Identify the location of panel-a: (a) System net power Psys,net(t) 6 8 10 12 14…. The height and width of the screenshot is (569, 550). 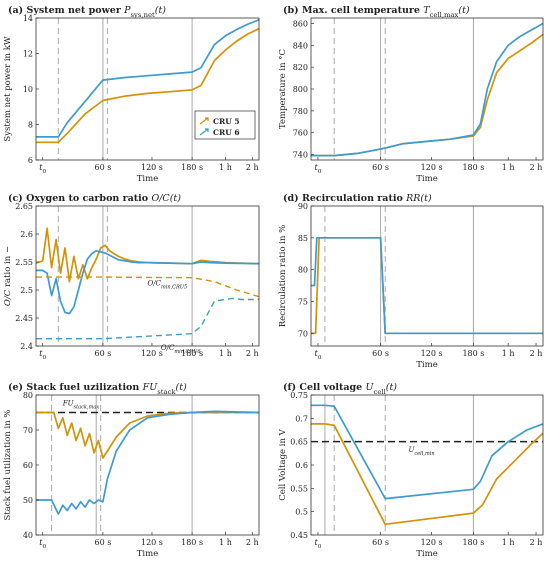
(131, 94).